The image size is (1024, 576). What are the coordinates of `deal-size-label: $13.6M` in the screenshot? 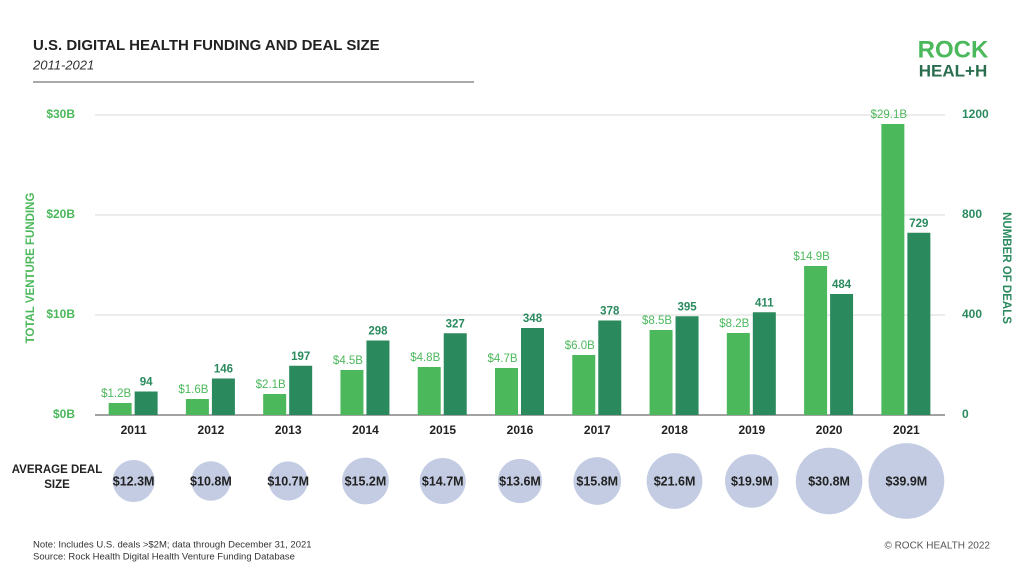 It's located at (520, 481).